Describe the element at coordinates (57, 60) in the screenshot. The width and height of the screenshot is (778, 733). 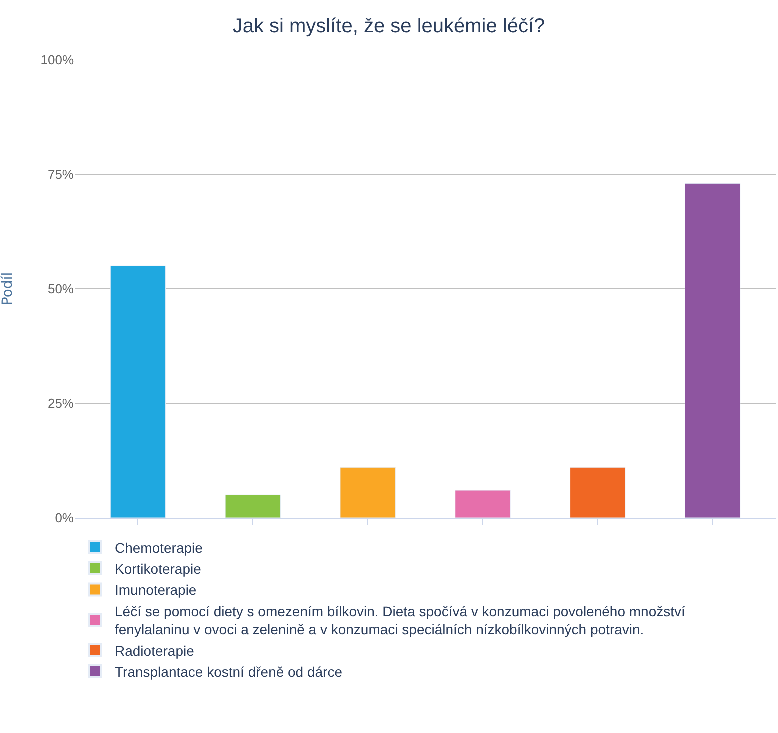
I see `y-tick-label: 100%` at that location.